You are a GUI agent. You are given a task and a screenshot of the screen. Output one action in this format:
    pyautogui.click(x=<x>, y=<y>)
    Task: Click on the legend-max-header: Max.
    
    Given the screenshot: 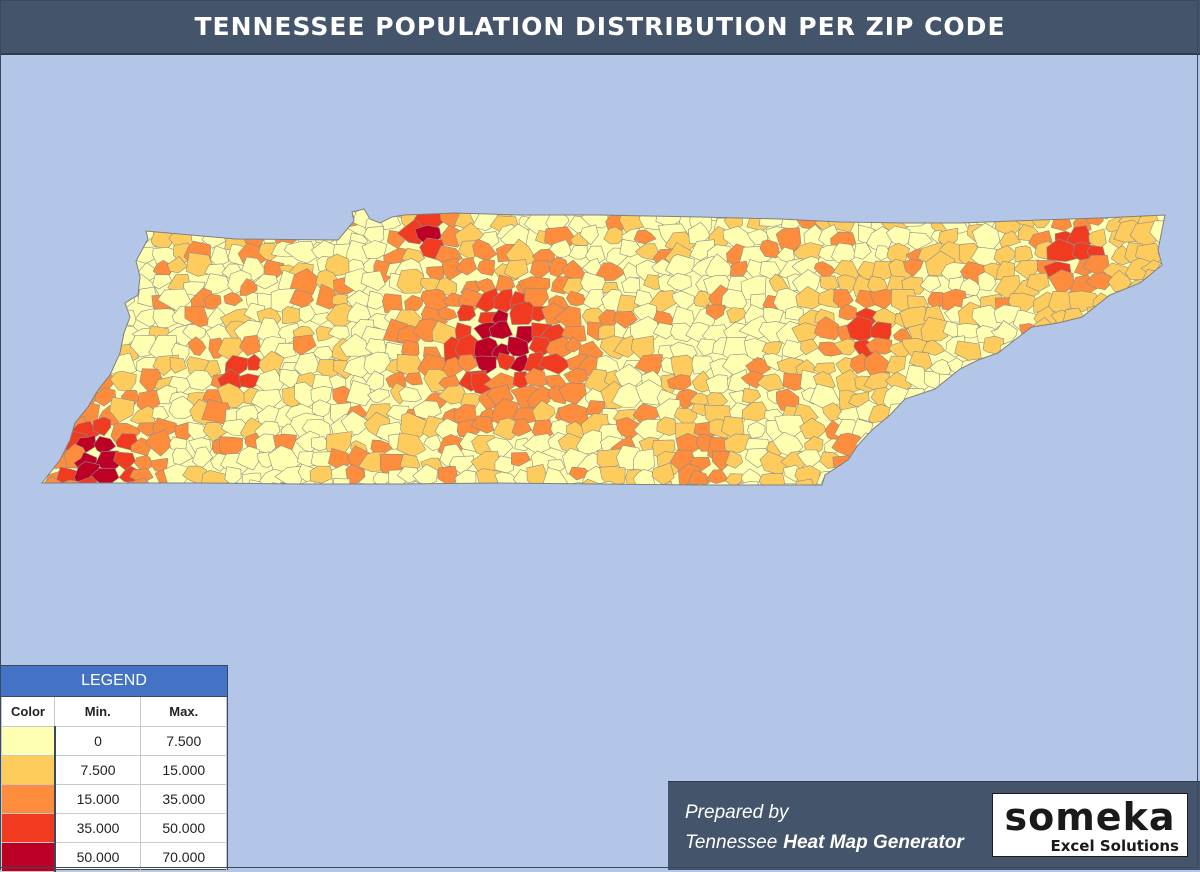 What is the action you would take?
    pyautogui.click(x=183, y=712)
    